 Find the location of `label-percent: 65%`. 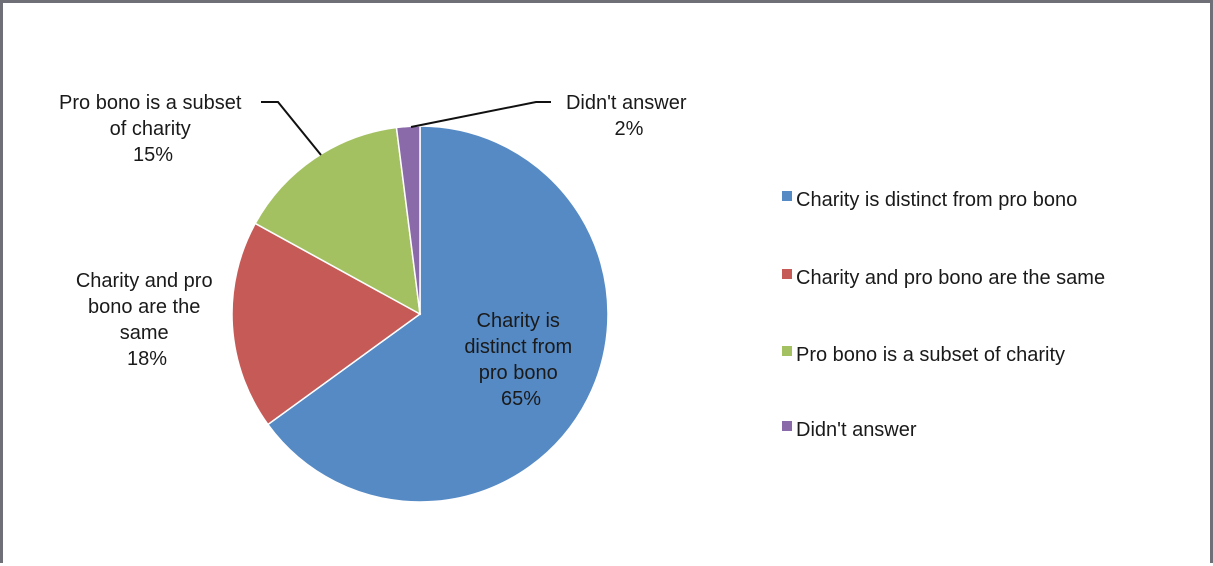

label-percent: 65% is located at coordinates (521, 399).